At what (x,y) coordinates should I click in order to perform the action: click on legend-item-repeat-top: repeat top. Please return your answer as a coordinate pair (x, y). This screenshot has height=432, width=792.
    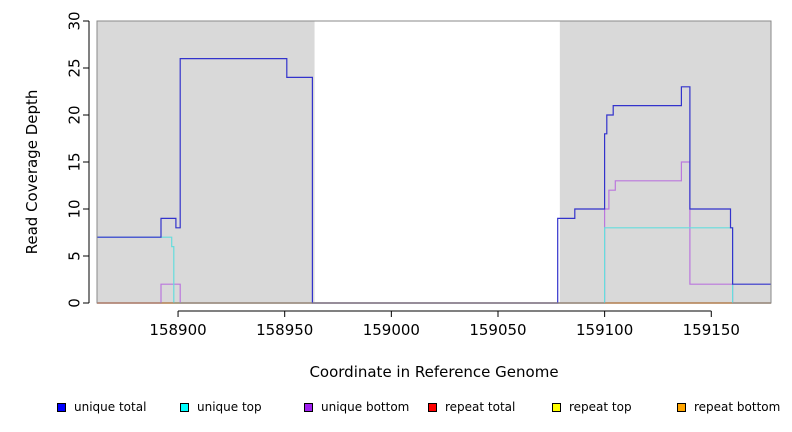
    Looking at the image, I should click on (592, 407).